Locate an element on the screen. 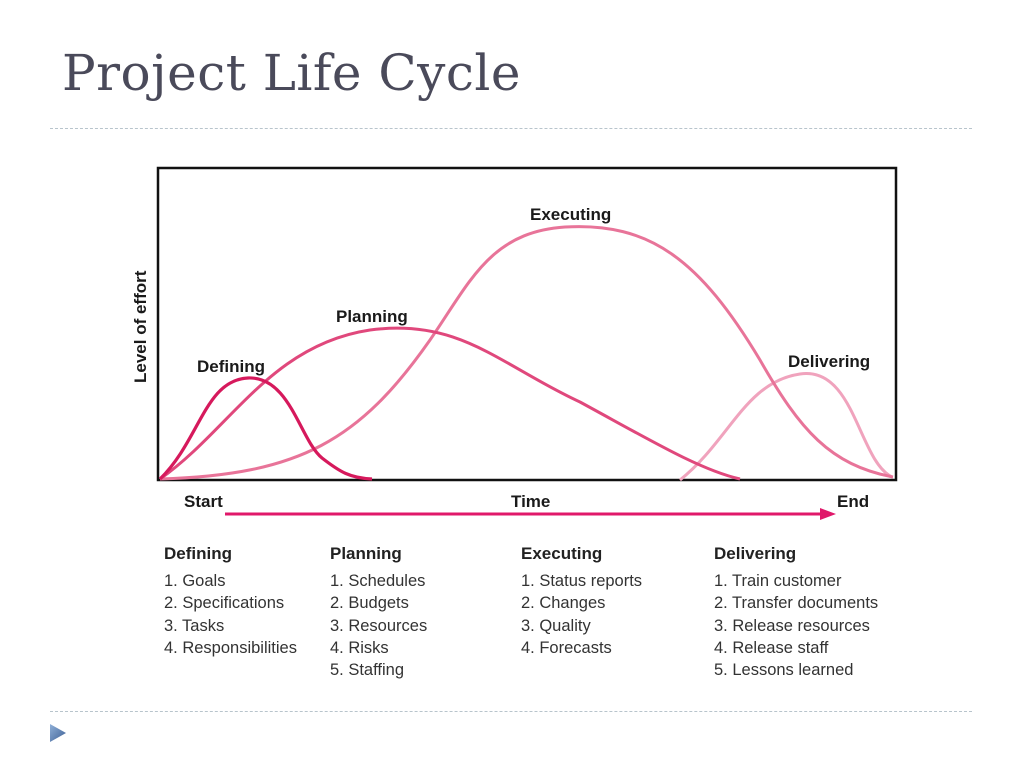  planning-curve is located at coordinates (450, 403).